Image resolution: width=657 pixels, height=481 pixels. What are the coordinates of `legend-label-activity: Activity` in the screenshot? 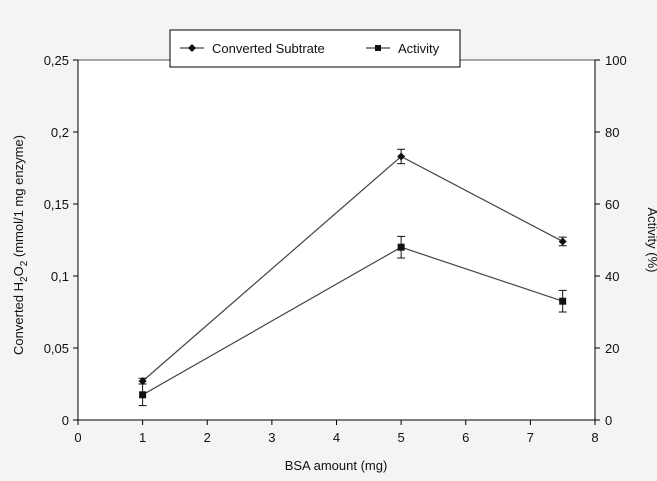 It's located at (419, 48).